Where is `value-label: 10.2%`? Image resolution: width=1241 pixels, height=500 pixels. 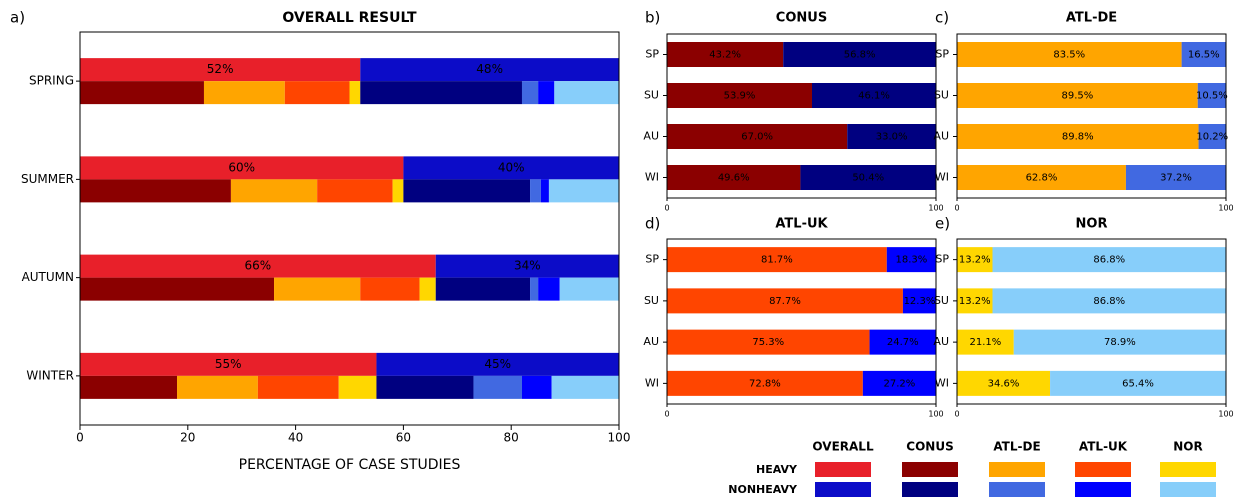 value-label: 10.2% is located at coordinates (1212, 137).